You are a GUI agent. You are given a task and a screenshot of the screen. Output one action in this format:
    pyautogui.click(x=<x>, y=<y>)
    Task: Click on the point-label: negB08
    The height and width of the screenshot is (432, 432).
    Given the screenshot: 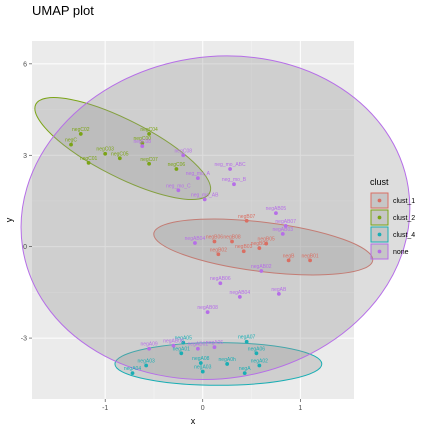 What is the action you would take?
    pyautogui.click(x=231, y=237)
    